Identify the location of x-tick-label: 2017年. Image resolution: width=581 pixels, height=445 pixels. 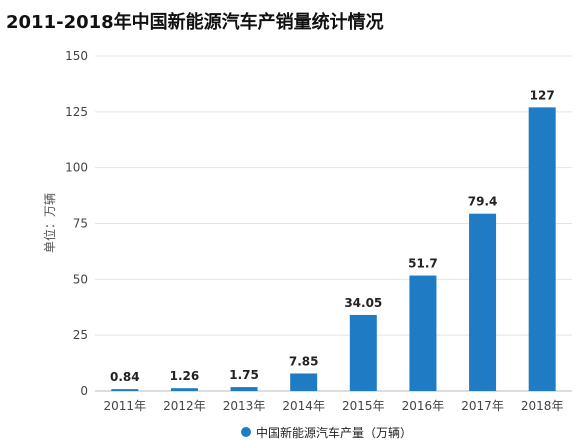
(482, 406).